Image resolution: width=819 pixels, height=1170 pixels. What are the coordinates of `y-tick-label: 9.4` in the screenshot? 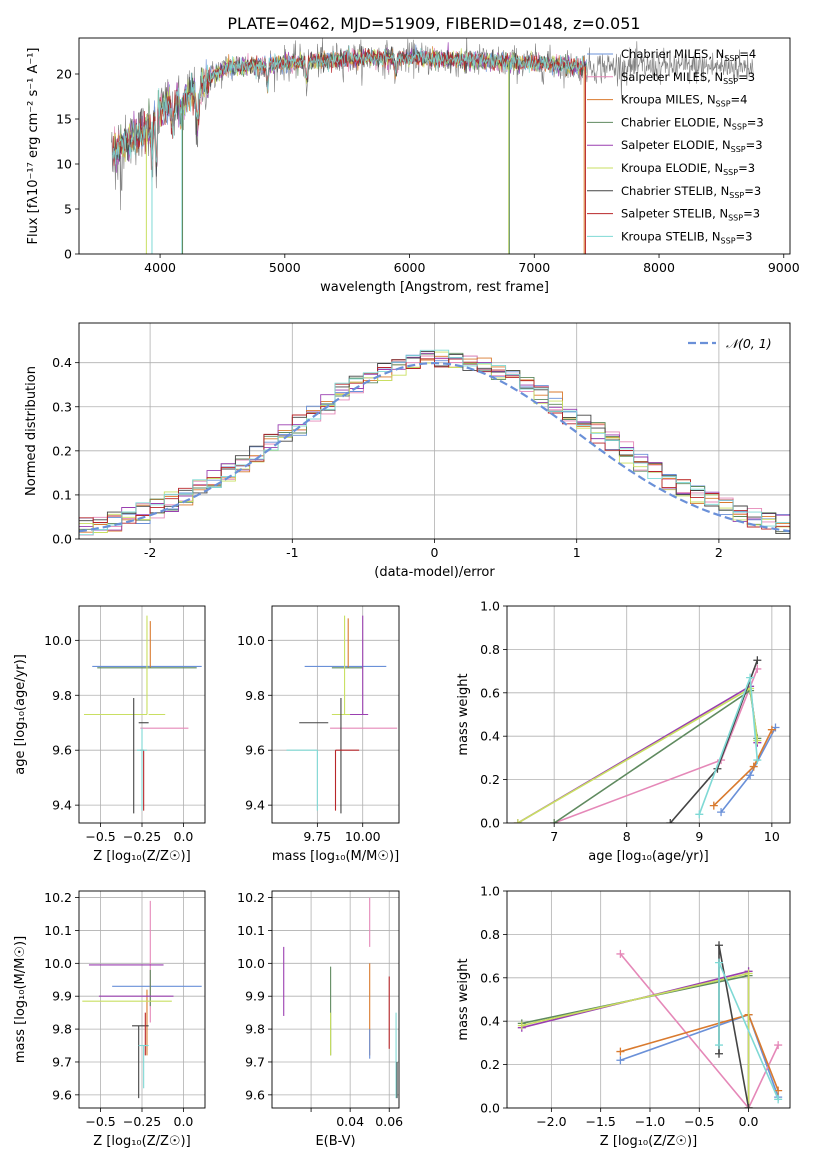 It's located at (255, 805).